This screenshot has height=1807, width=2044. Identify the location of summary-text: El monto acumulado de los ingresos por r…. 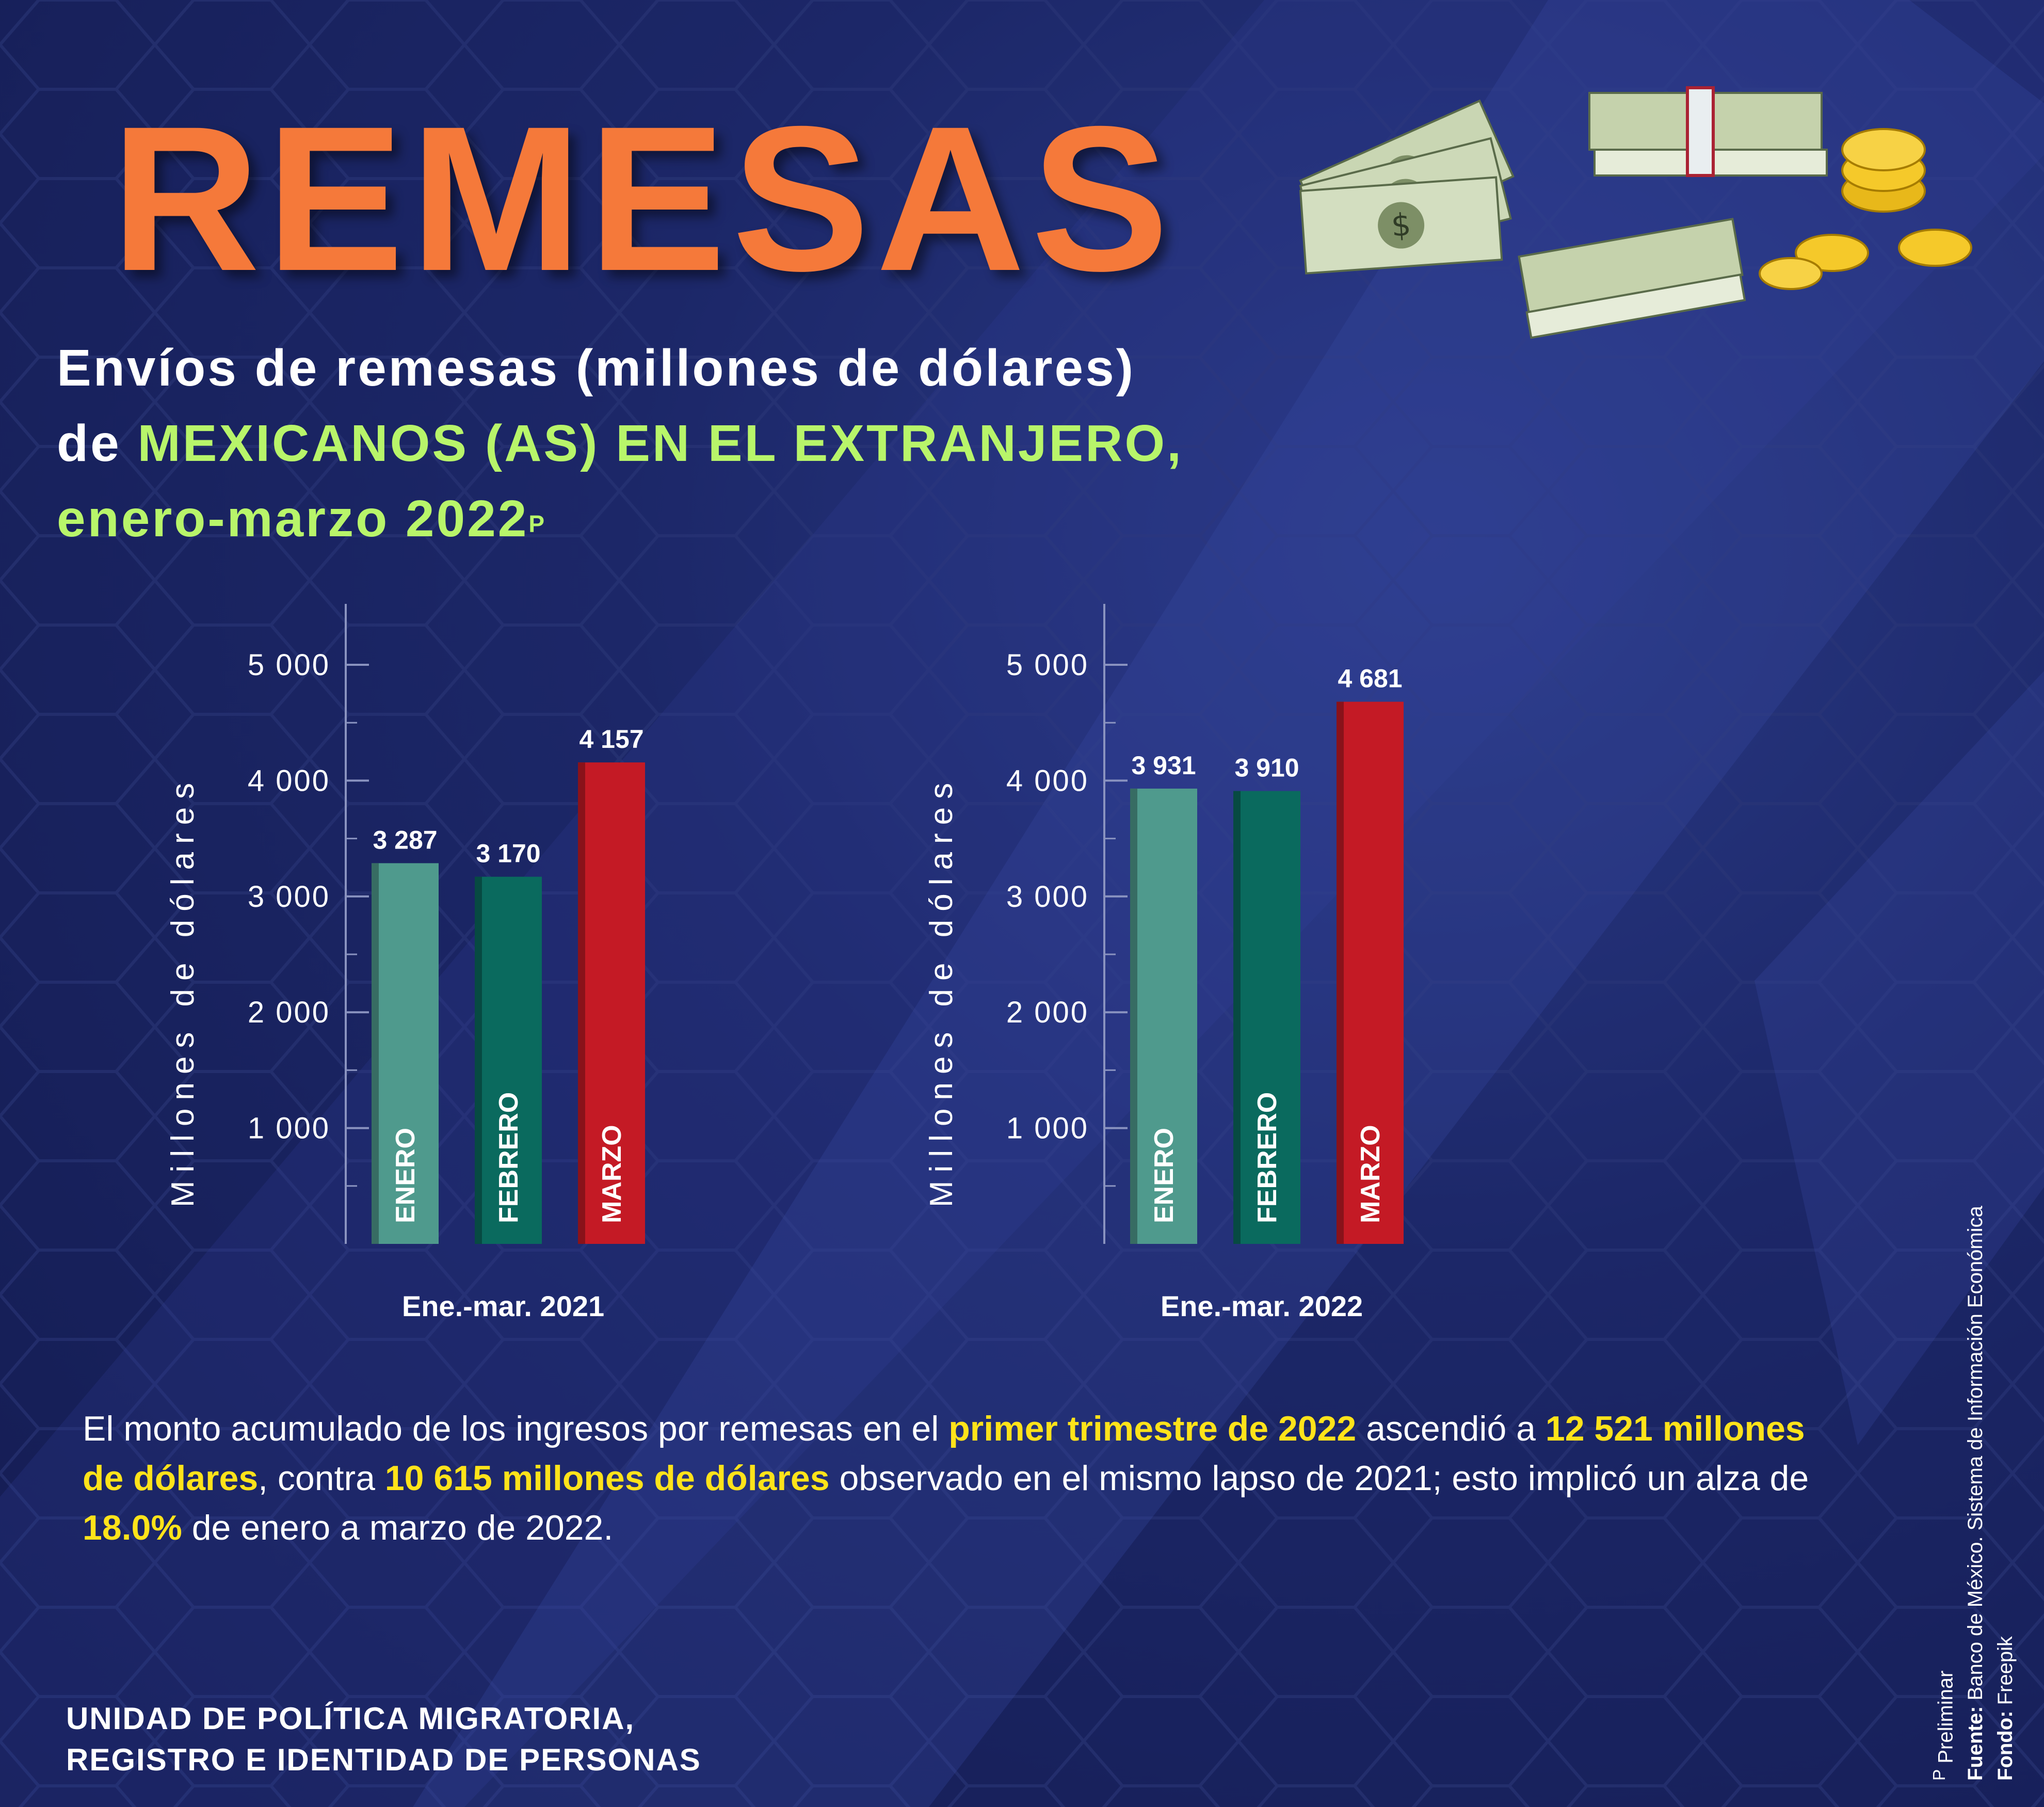
(516, 1428).